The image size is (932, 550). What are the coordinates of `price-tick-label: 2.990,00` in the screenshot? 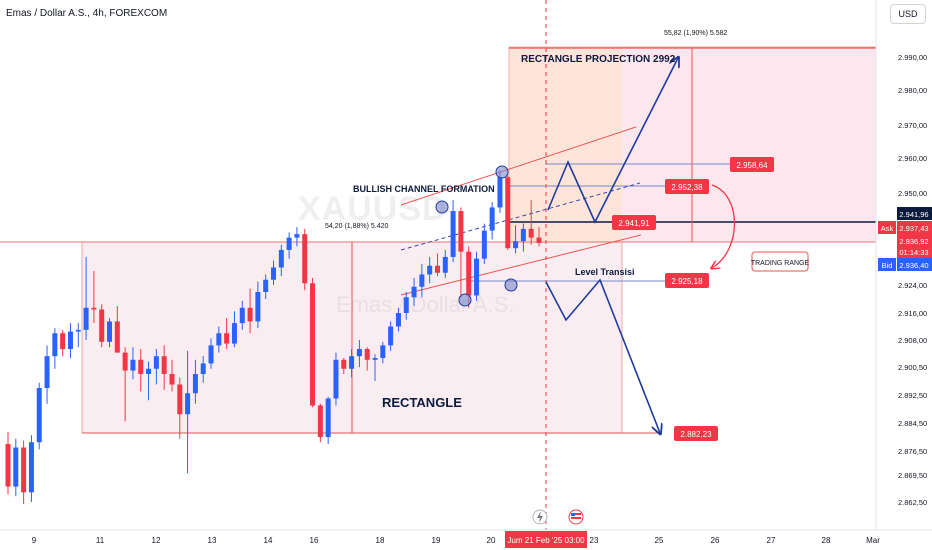 It's located at (912, 57).